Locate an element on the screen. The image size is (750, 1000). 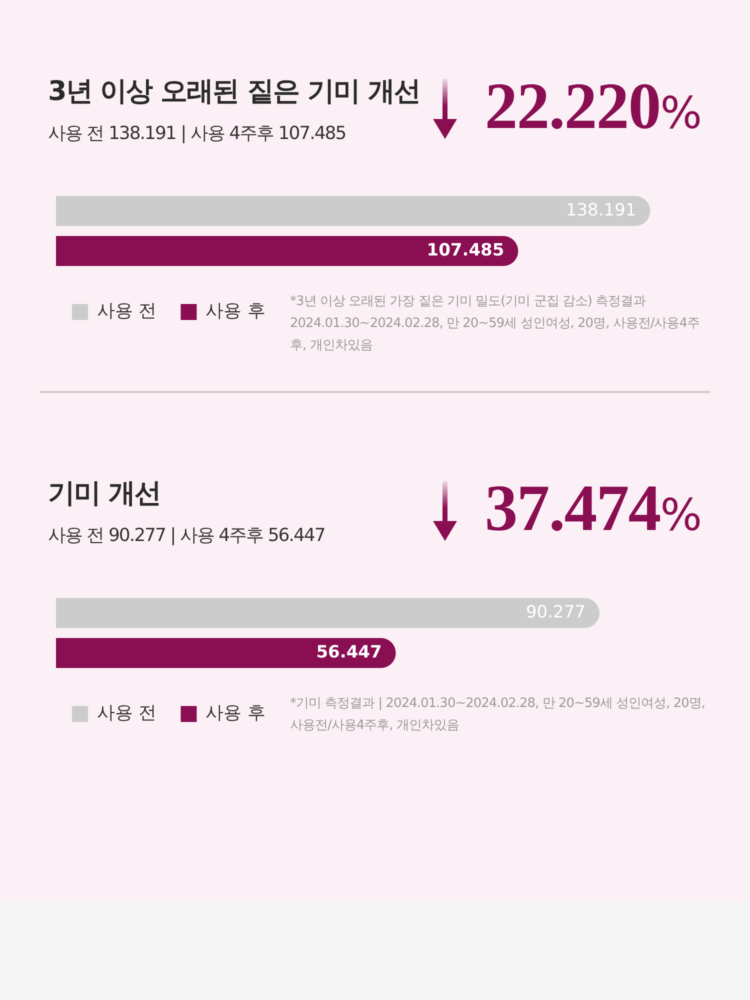
chart-title: 3년 이상 오래된 짙은 기미 개선 is located at coordinates (234, 92).